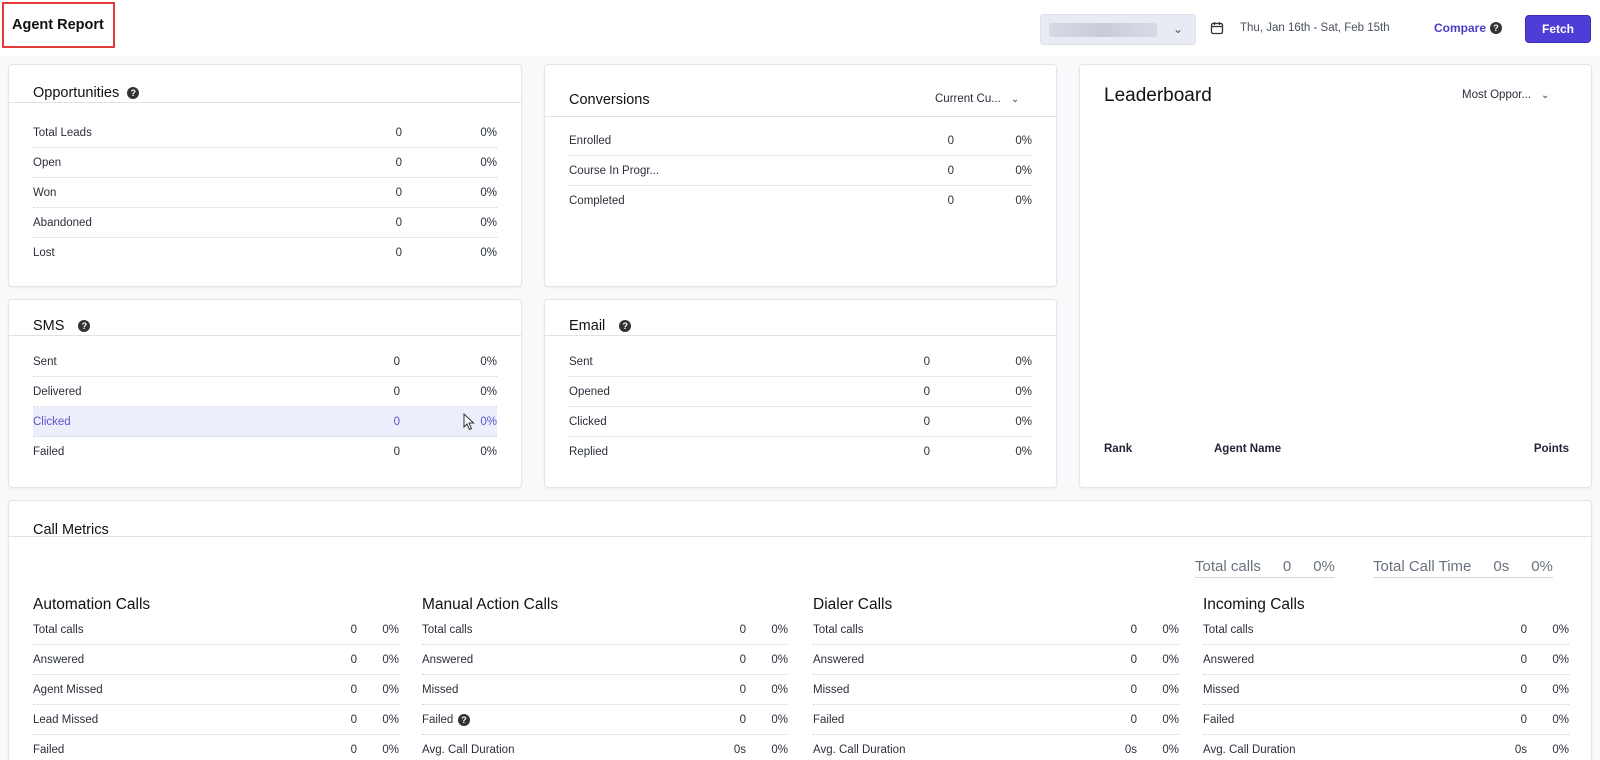  What do you see at coordinates (1315, 28) in the screenshot?
I see `date-range: Thu, Jan 16th - Sat, Feb 15th` at bounding box center [1315, 28].